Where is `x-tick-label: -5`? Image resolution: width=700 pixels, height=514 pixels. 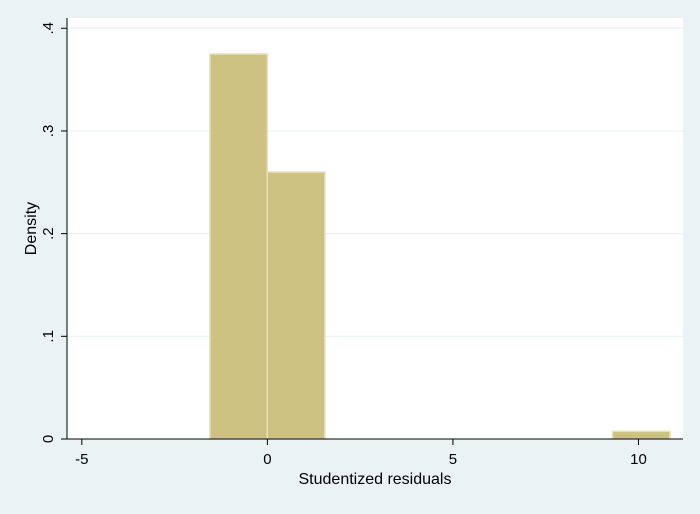
x-tick-label: -5 is located at coordinates (81, 459).